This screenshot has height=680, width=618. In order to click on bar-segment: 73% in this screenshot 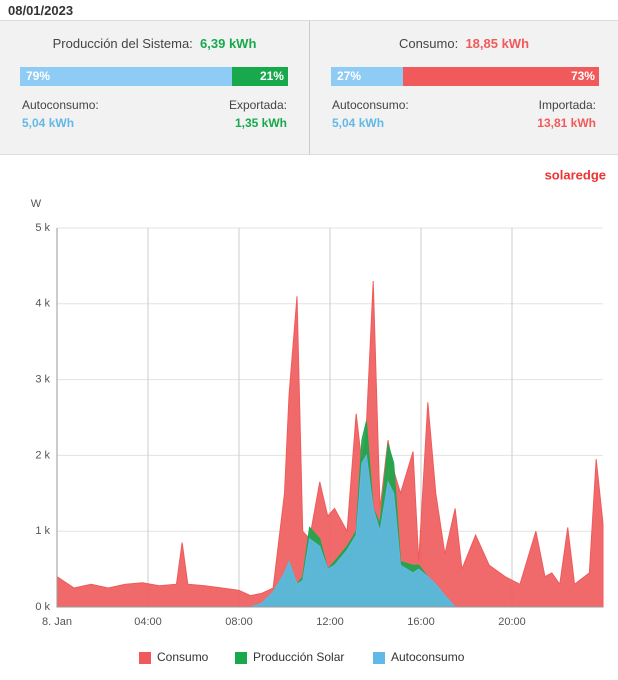, I will do `click(501, 76)`.